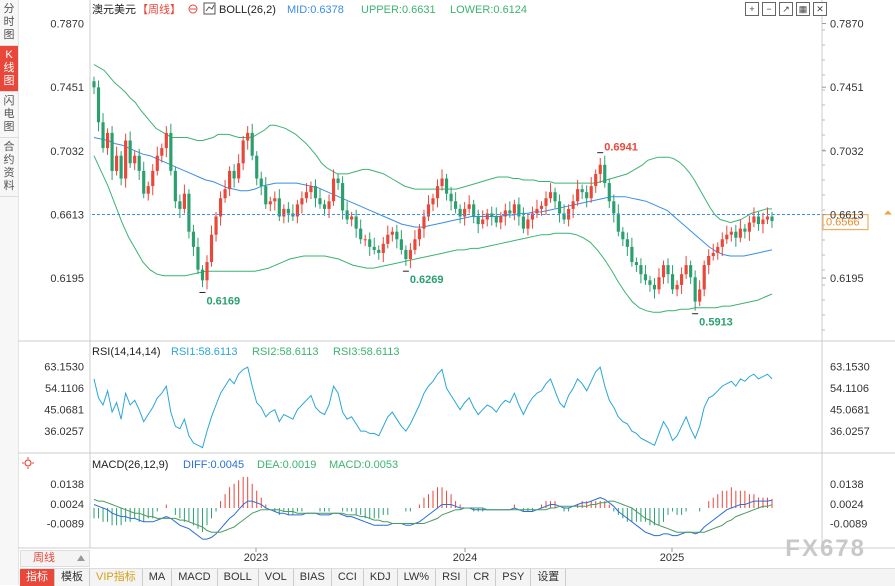 This screenshot has width=895, height=586. I want to click on toolbar-item: MA, so click(158, 577).